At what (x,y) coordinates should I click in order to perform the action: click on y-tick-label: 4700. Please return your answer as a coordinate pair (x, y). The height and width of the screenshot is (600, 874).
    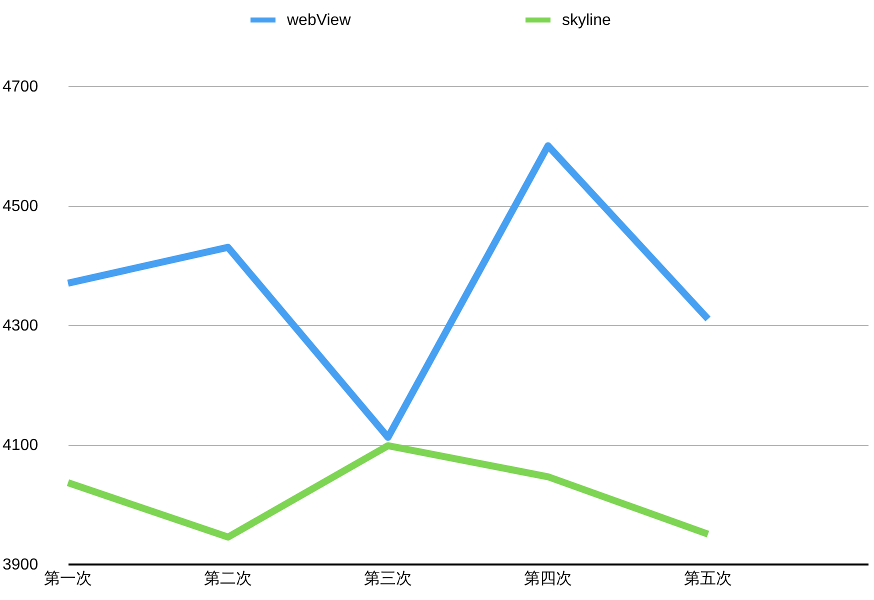
    Looking at the image, I should click on (20, 87).